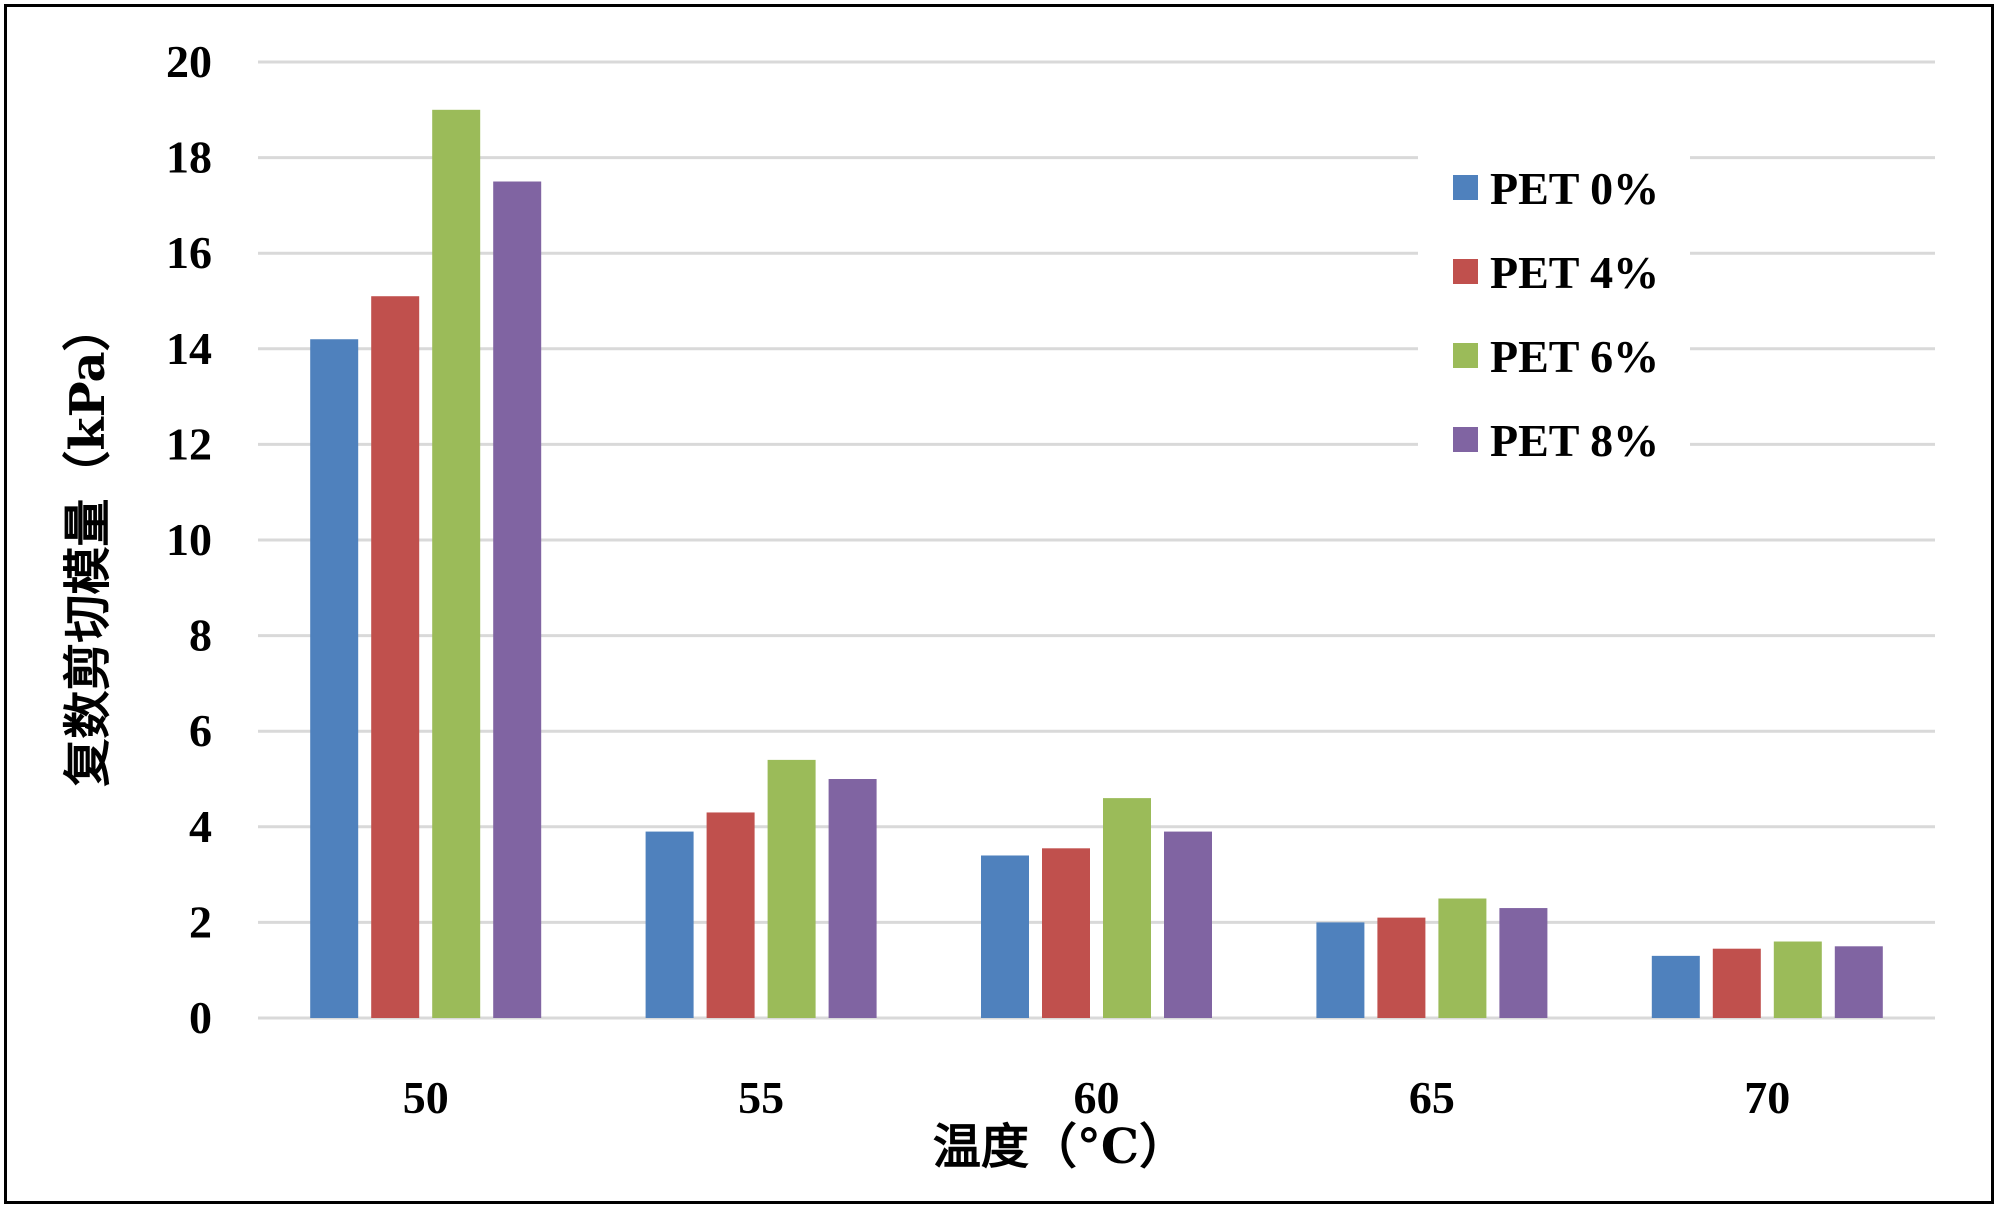 The height and width of the screenshot is (1217, 2000). I want to click on y-tick-label: 16, so click(189, 252).